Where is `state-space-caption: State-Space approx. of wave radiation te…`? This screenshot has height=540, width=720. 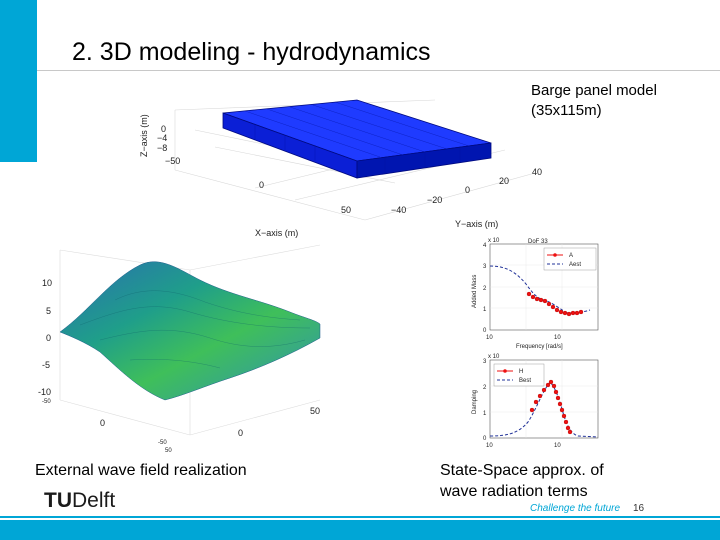 state-space-caption: State-Space approx. of wave radiation te… is located at coordinates (522, 481).